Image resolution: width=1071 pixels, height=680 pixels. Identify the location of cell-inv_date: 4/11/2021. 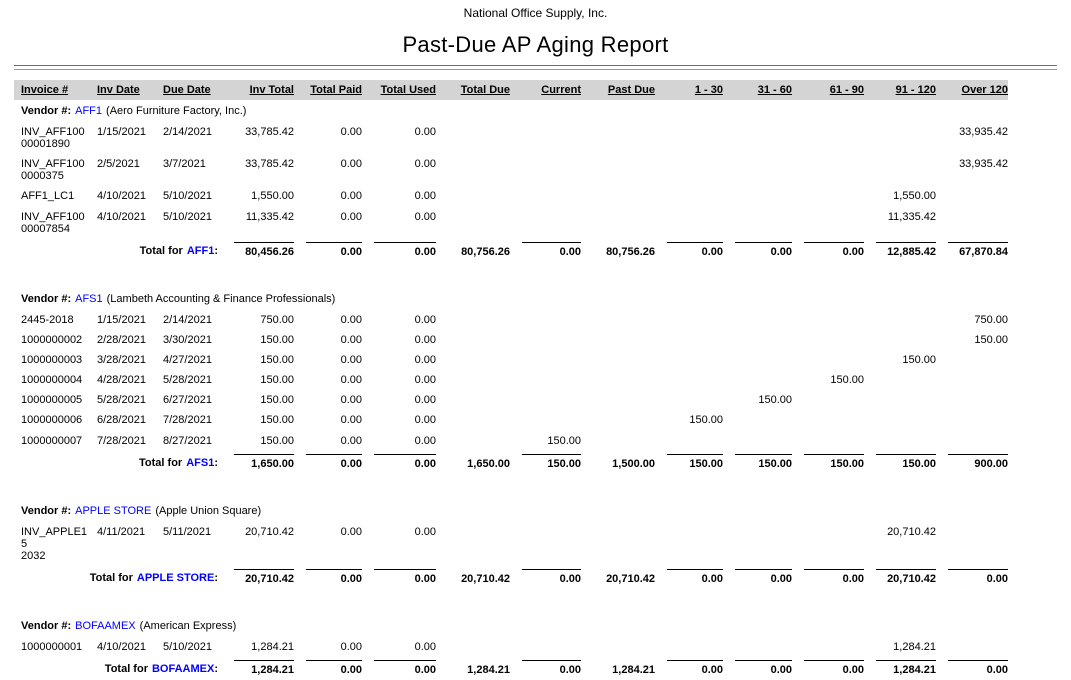
(121, 531).